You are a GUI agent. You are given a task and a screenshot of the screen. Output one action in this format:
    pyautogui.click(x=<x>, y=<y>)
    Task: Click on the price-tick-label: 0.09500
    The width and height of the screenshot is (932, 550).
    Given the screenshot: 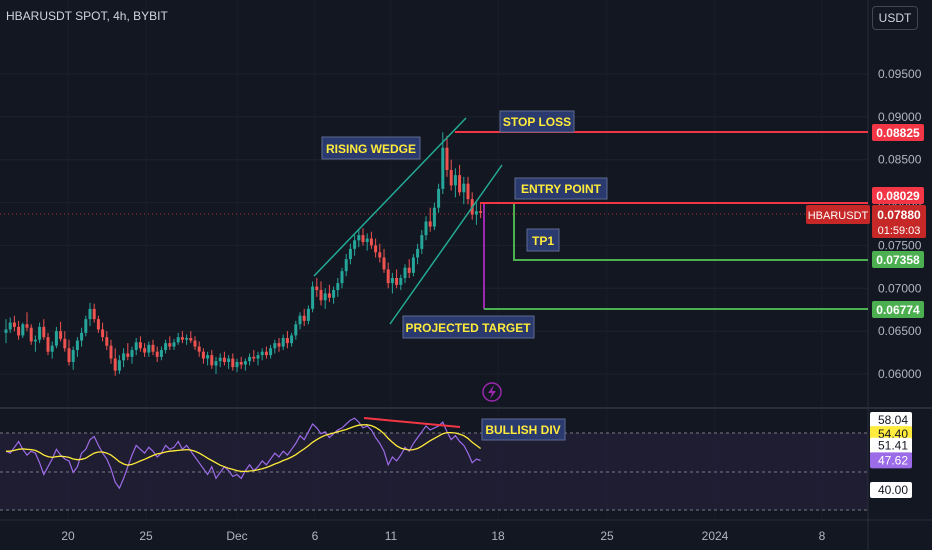 What is the action you would take?
    pyautogui.click(x=900, y=74)
    